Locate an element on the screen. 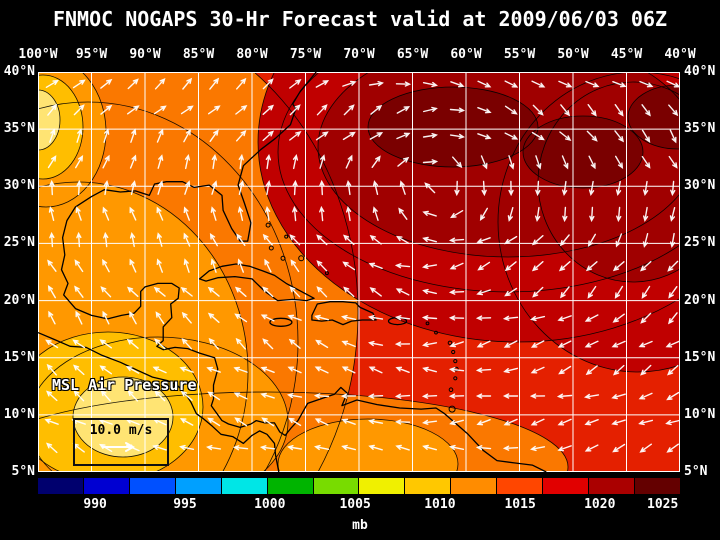  lon-tick-label: 75°W is located at coordinates (305, 54).